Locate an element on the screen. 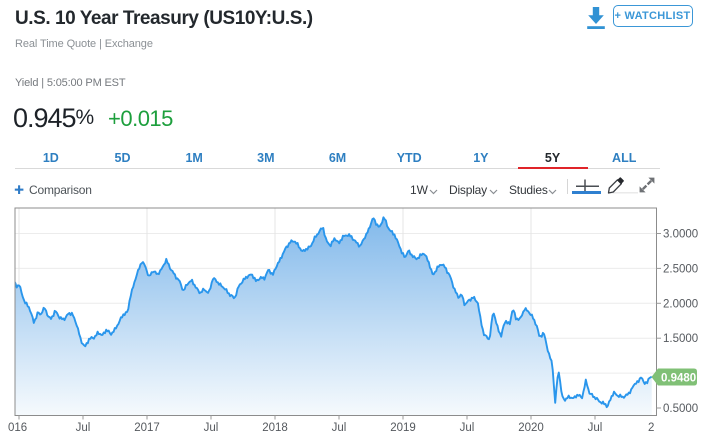 This screenshot has width=710, height=446. svg-text: 0.9480 is located at coordinates (678, 378).